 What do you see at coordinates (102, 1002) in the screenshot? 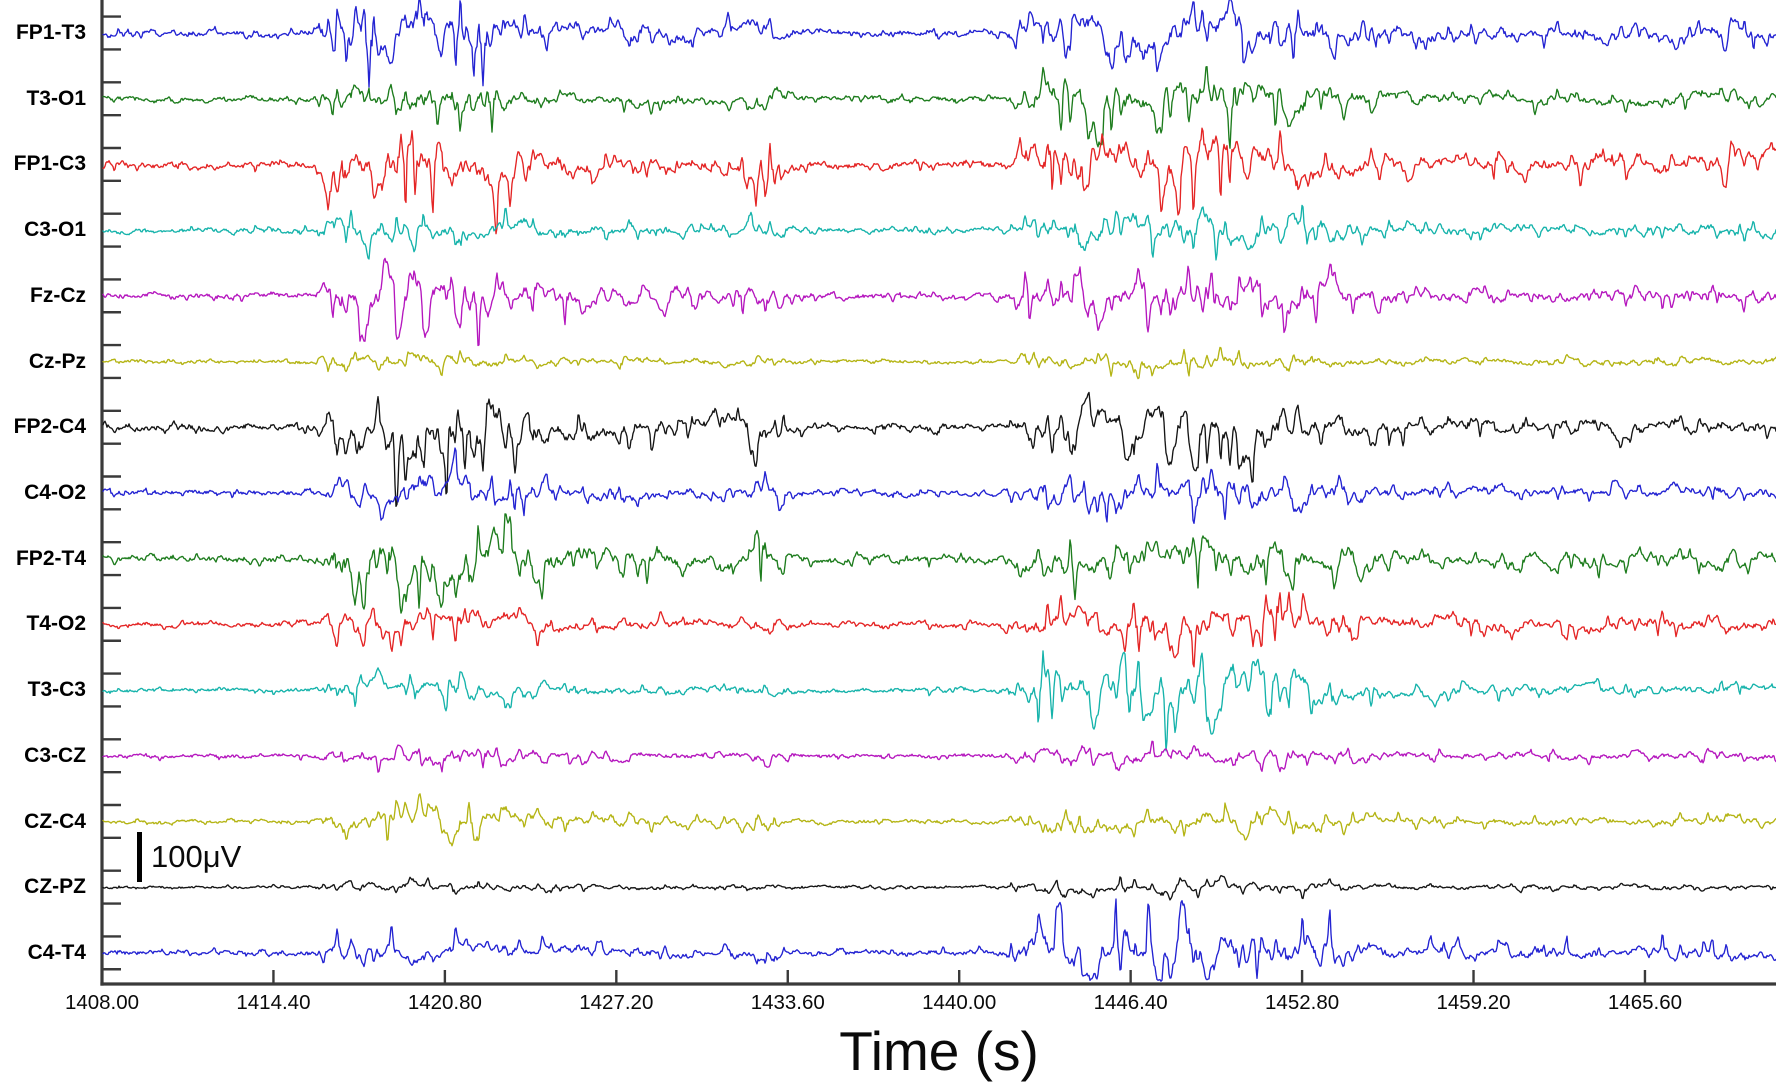
I see `x-tick-label: 1408.00` at bounding box center [102, 1002].